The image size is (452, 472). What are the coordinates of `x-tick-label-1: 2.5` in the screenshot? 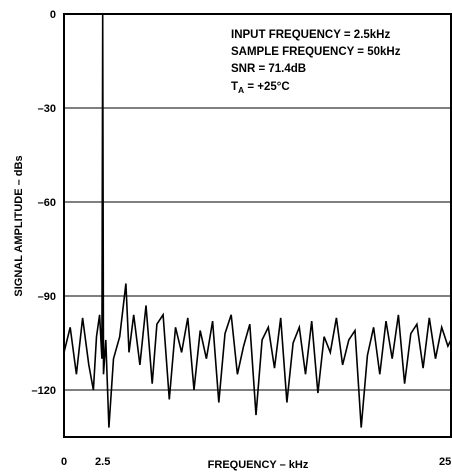 It's located at (102, 462).